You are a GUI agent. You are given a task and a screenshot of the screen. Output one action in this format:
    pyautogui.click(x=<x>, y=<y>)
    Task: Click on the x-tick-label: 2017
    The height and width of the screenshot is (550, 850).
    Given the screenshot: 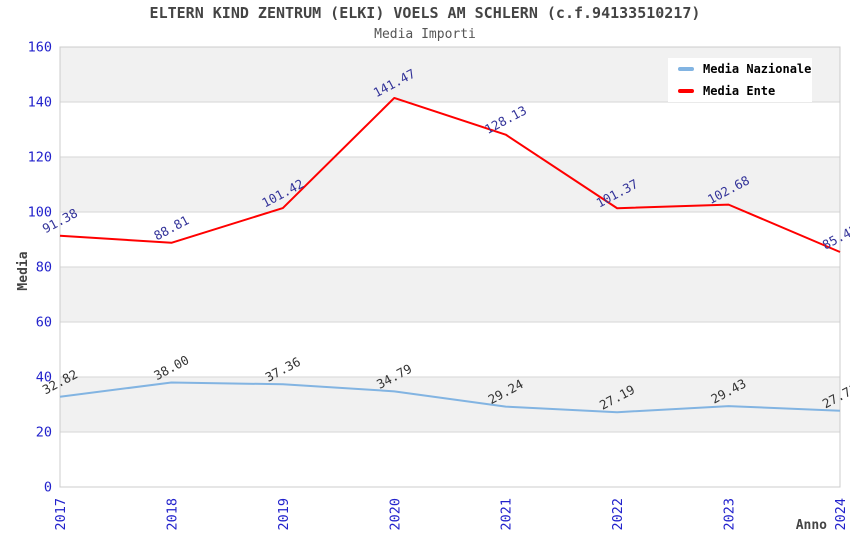 What is the action you would take?
    pyautogui.click(x=61, y=514)
    